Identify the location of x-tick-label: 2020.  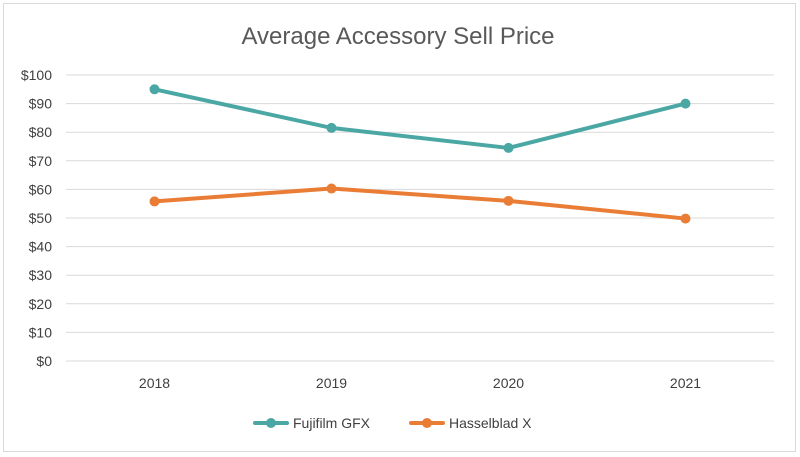
(508, 383).